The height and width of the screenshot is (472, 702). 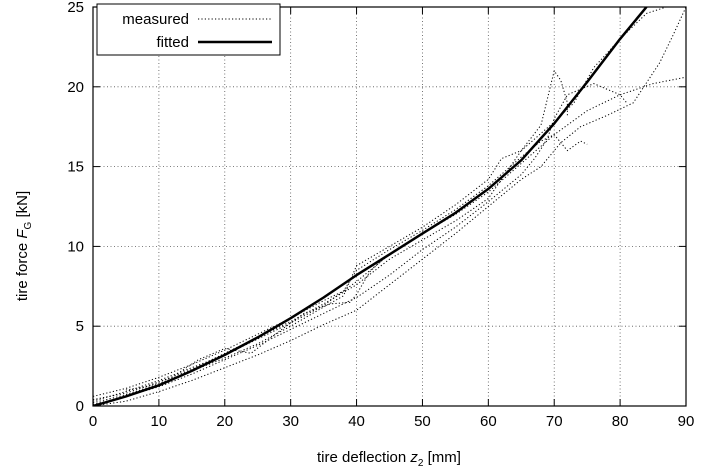 I want to click on x-axis-label: tire deflection z2 [mm], so click(x=389, y=459).